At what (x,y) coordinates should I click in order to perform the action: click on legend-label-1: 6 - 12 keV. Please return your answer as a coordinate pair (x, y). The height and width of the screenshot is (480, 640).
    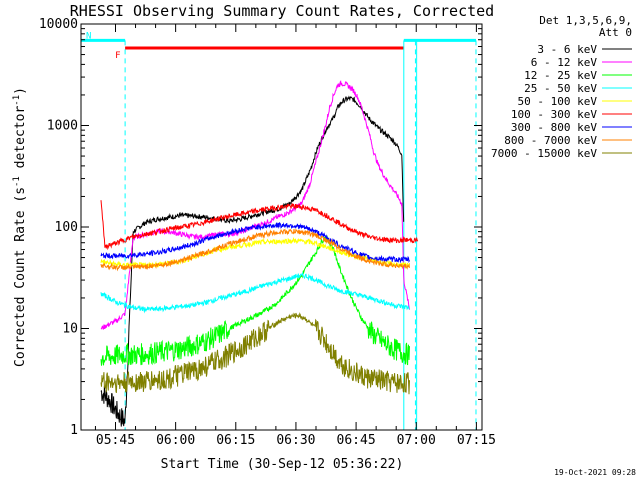
    Looking at the image, I should click on (564, 62).